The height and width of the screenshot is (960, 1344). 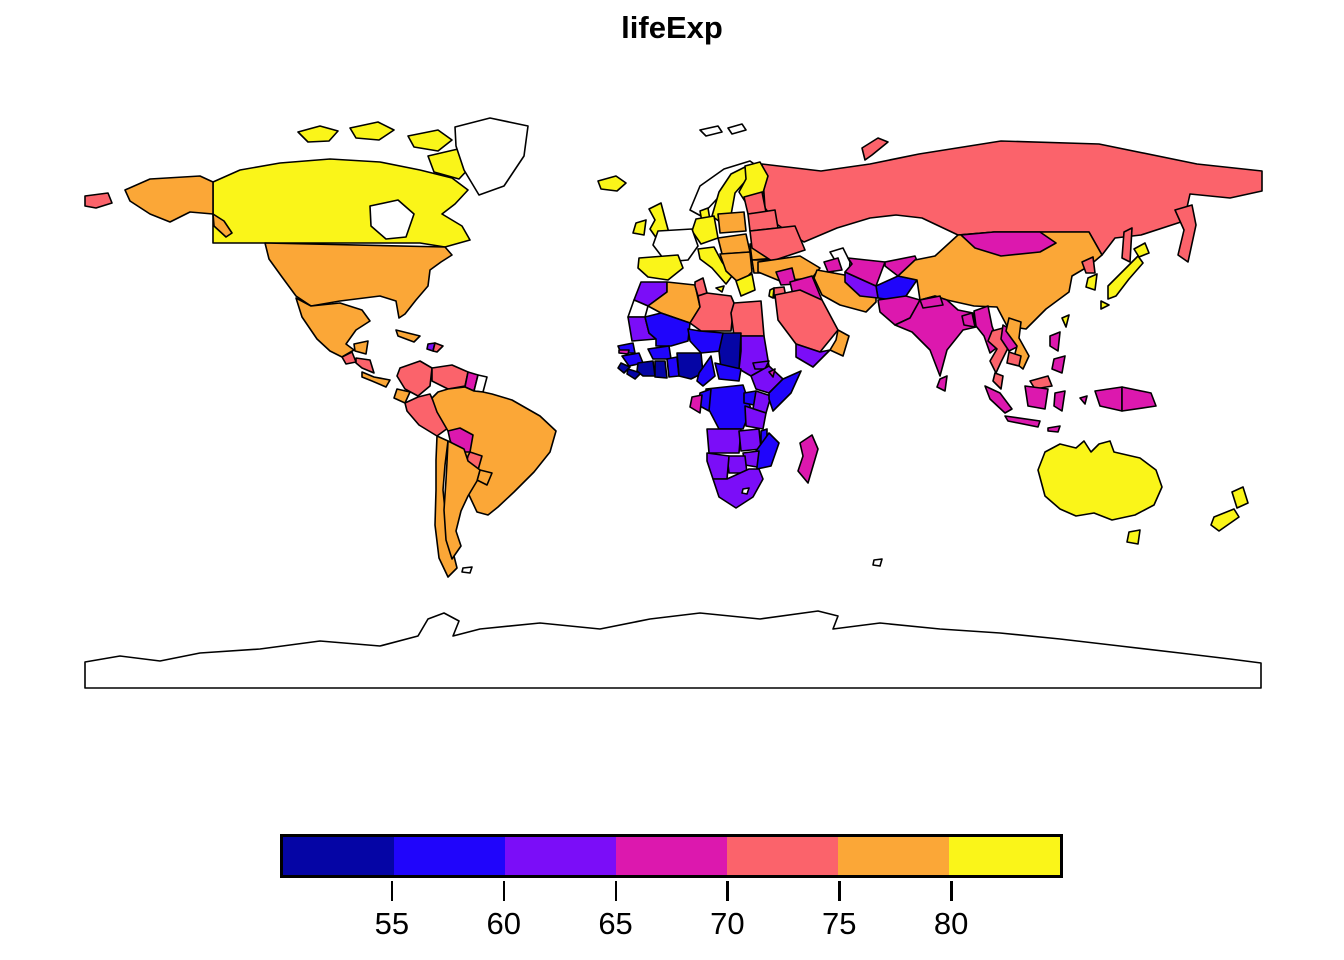 What do you see at coordinates (1091, 282) in the screenshot?
I see `country-south-korea` at bounding box center [1091, 282].